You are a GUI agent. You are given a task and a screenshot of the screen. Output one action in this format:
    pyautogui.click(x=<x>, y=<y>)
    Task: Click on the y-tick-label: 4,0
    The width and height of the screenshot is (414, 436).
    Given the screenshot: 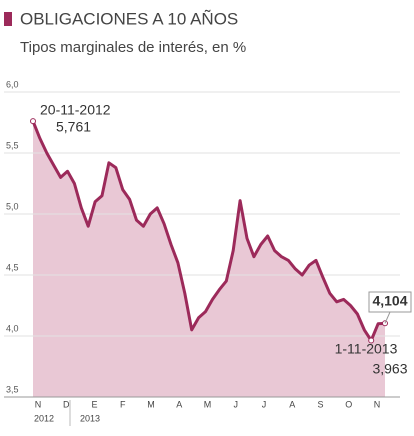 What is the action you would take?
    pyautogui.click(x=12, y=328)
    